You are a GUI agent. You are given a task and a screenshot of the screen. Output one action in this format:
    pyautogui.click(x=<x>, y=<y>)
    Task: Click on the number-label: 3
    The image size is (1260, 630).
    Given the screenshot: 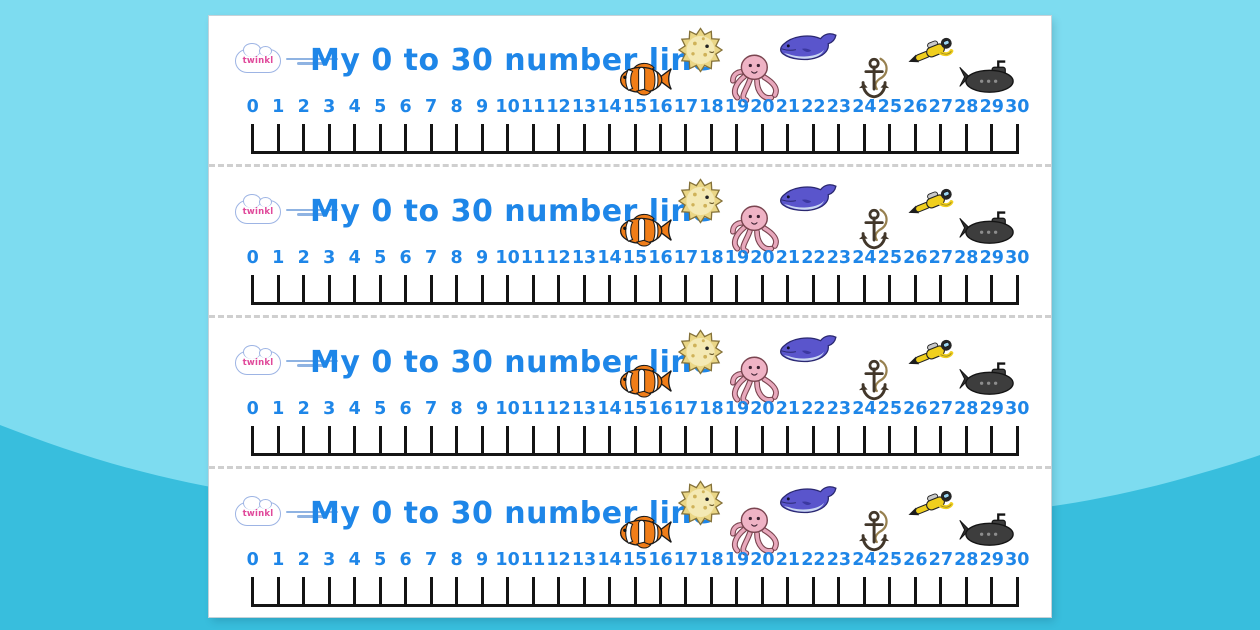 What is the action you would take?
    pyautogui.click(x=329, y=560)
    